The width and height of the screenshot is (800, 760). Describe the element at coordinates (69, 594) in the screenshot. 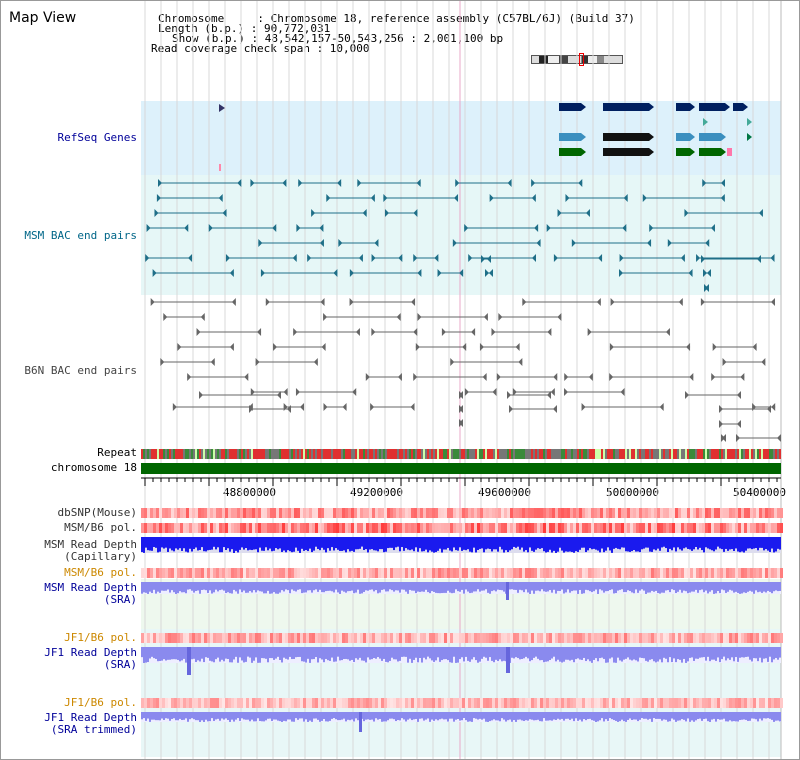

I see `track-label-msm-depth-sra: MSM Read Depth (SRA)` at that location.